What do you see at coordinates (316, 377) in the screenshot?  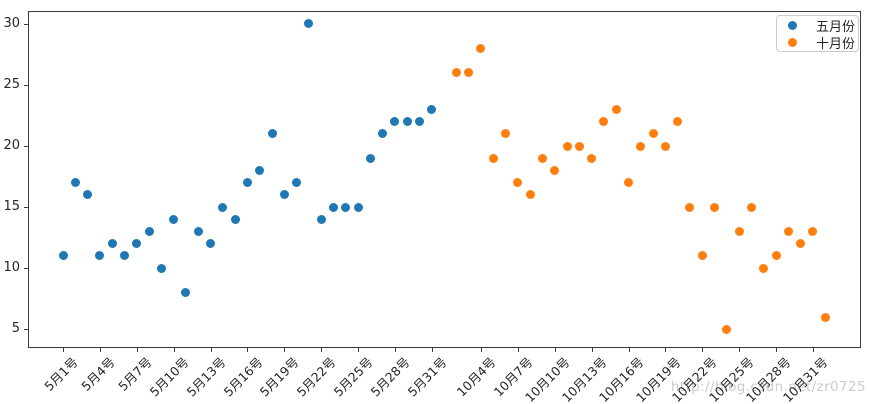 I see `x-tick-label-text: 5月22号` at bounding box center [316, 377].